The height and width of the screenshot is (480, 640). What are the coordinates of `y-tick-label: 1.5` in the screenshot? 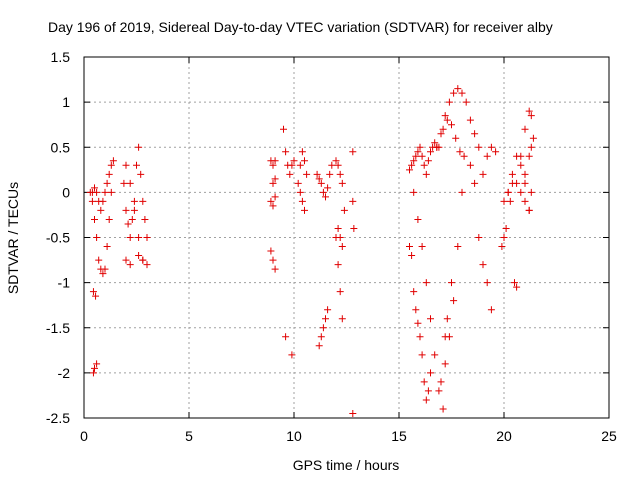 It's located at (61, 57).